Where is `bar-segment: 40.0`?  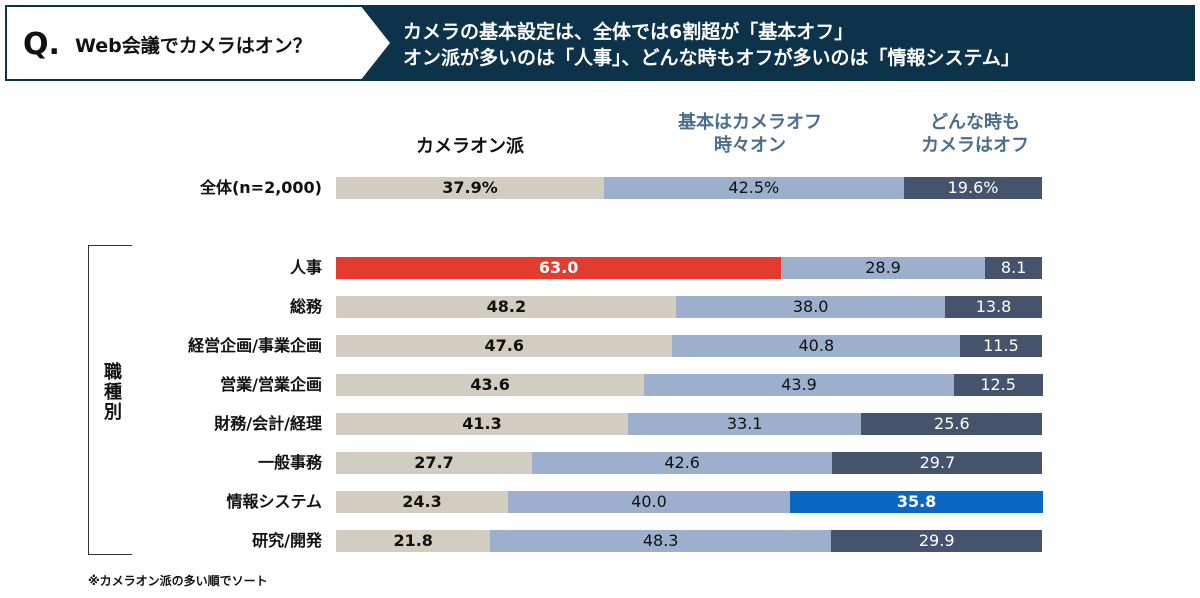 bar-segment: 40.0 is located at coordinates (649, 502).